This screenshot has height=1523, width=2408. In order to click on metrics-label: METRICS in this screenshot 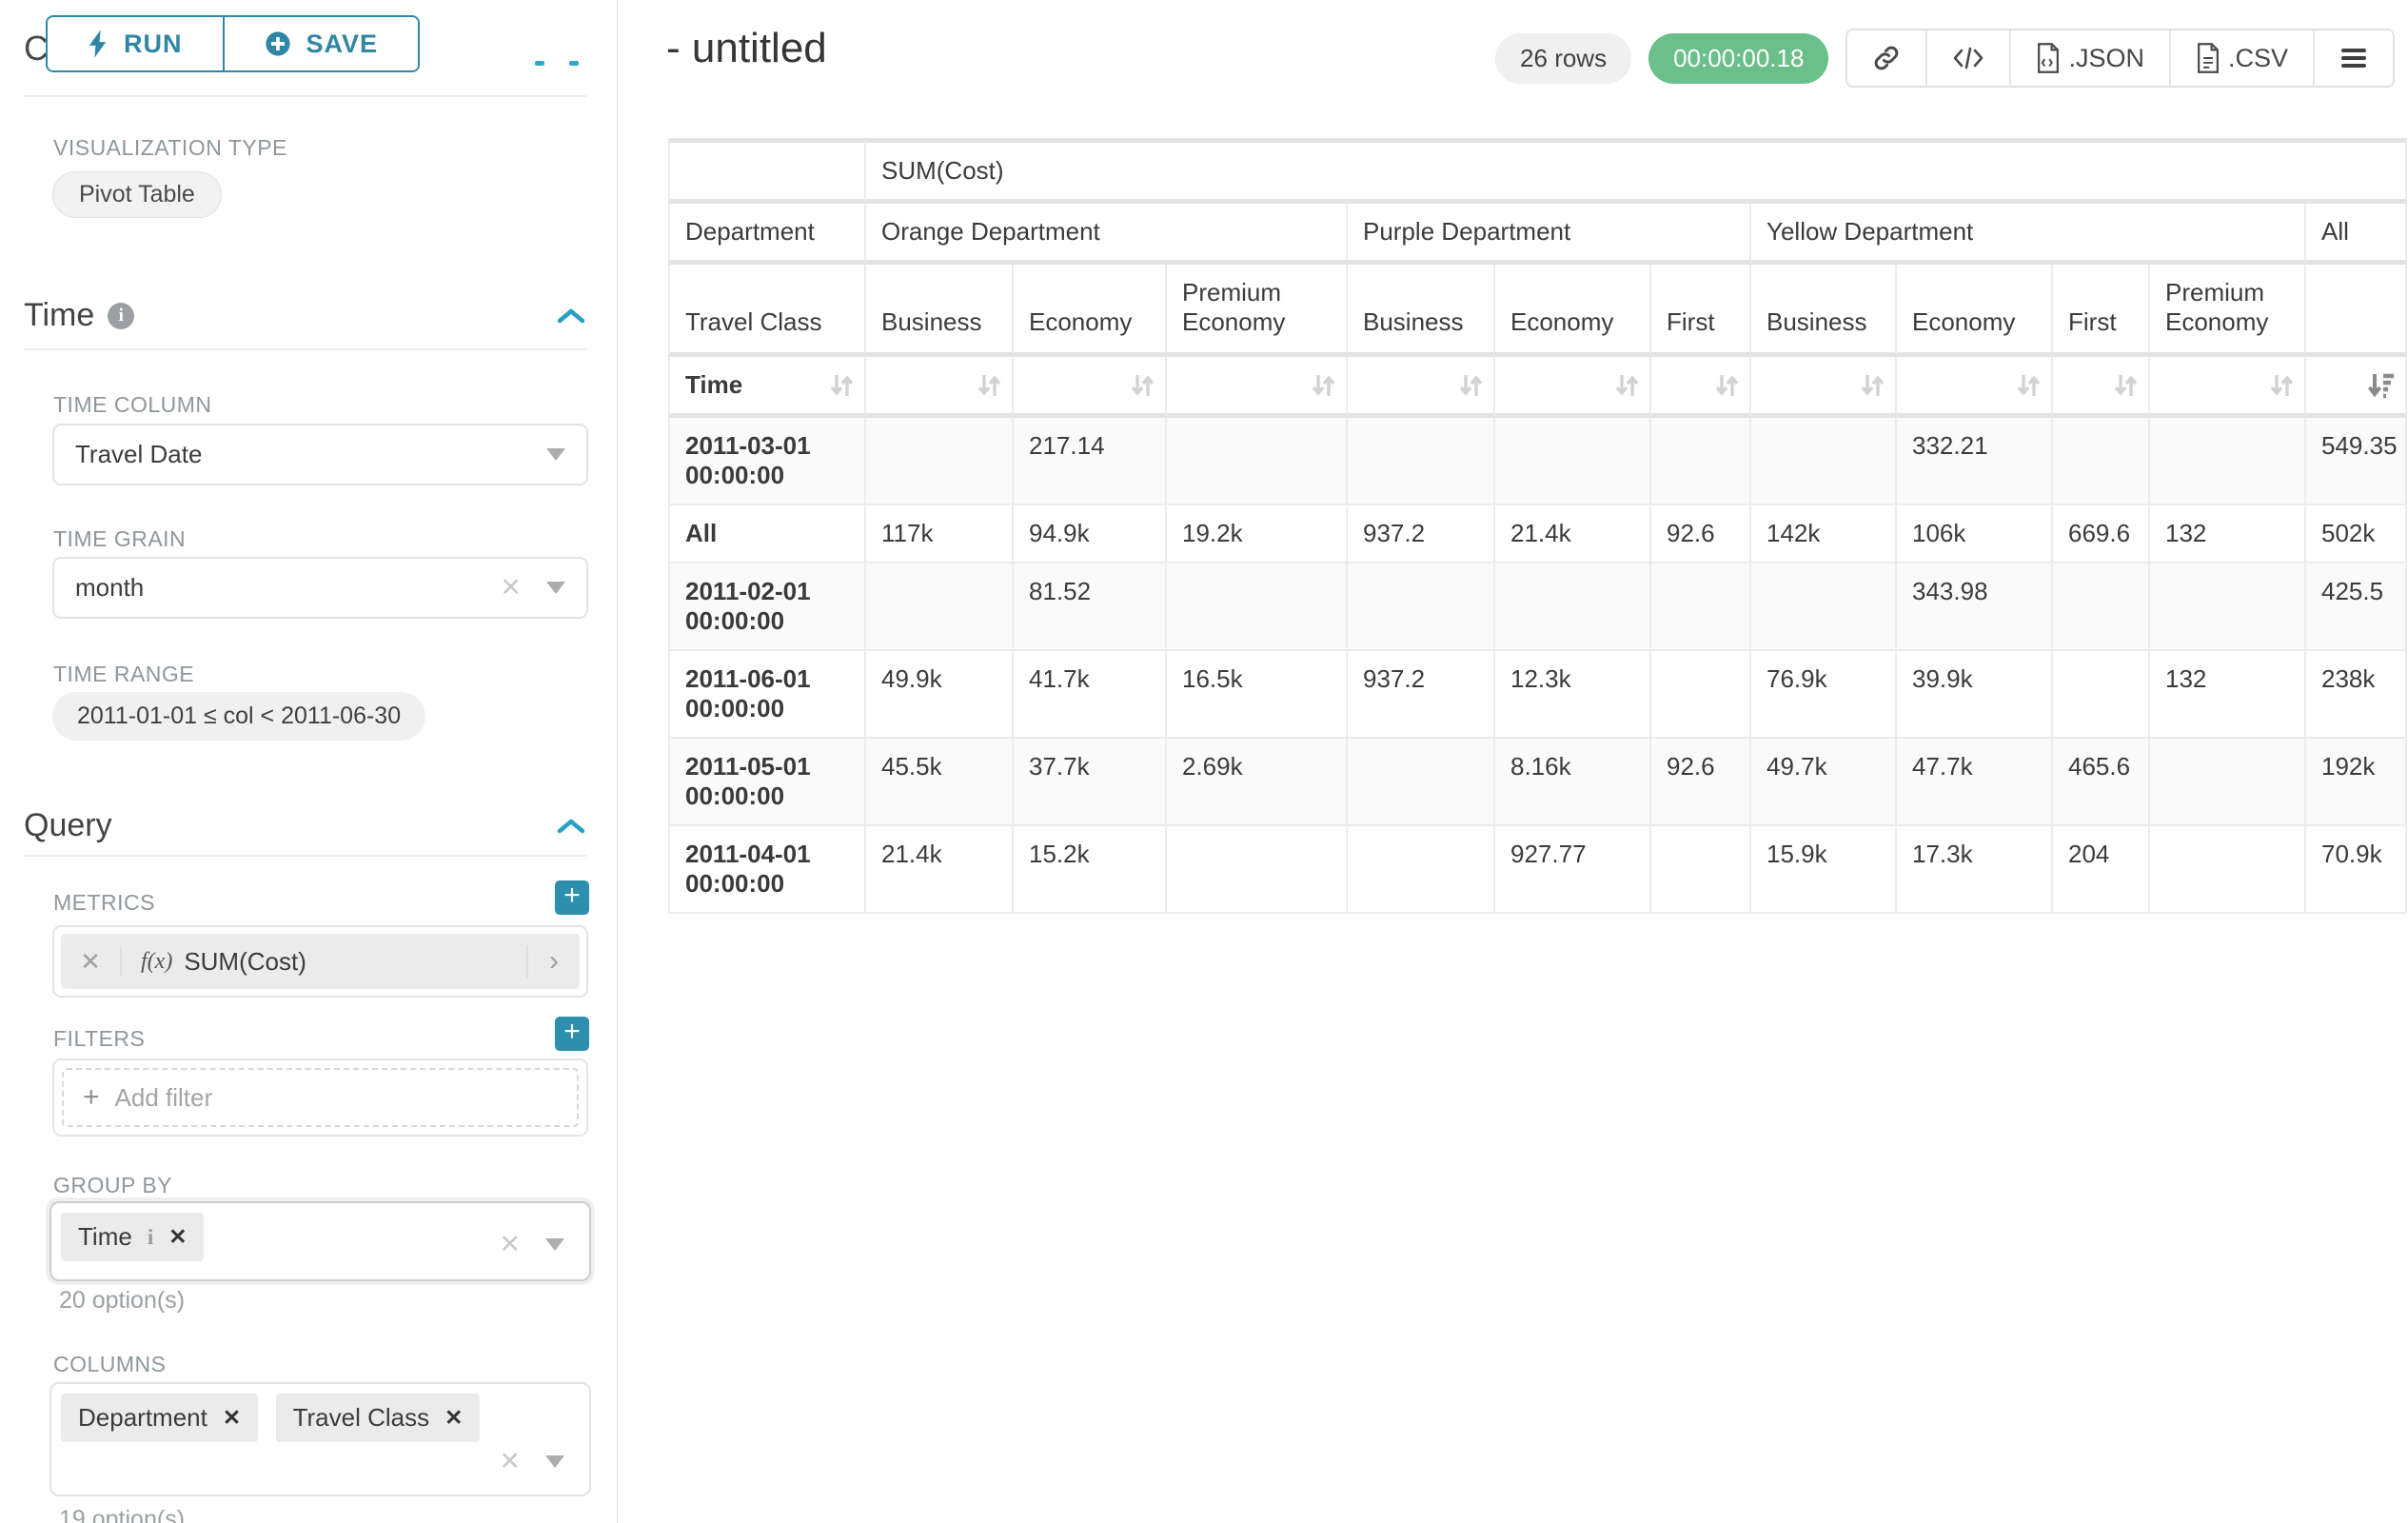, I will do `click(104, 903)`.